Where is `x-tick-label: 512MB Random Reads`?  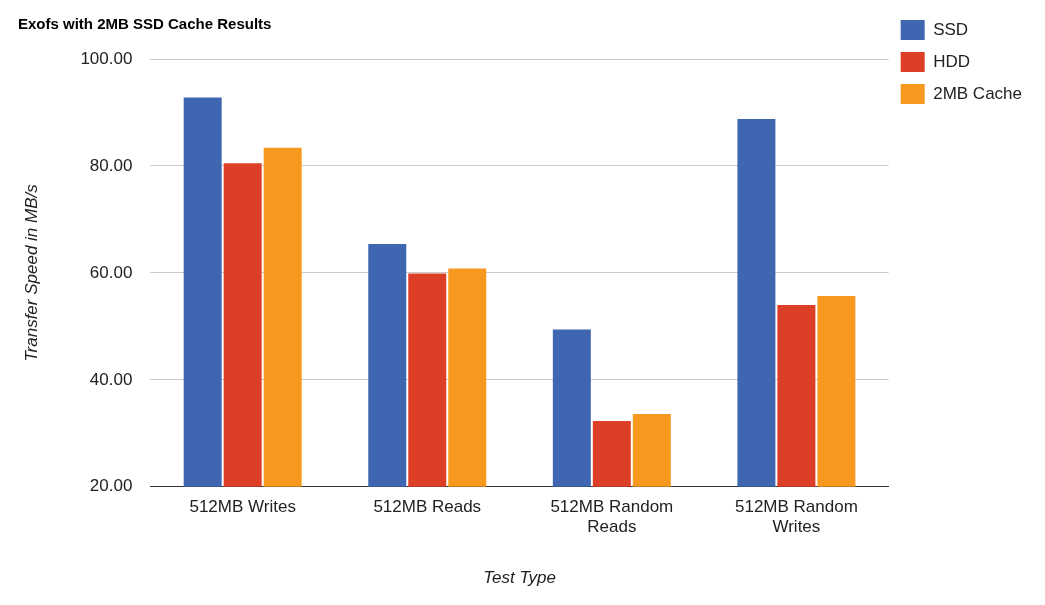
x-tick-label: 512MB Random Reads is located at coordinates (612, 516).